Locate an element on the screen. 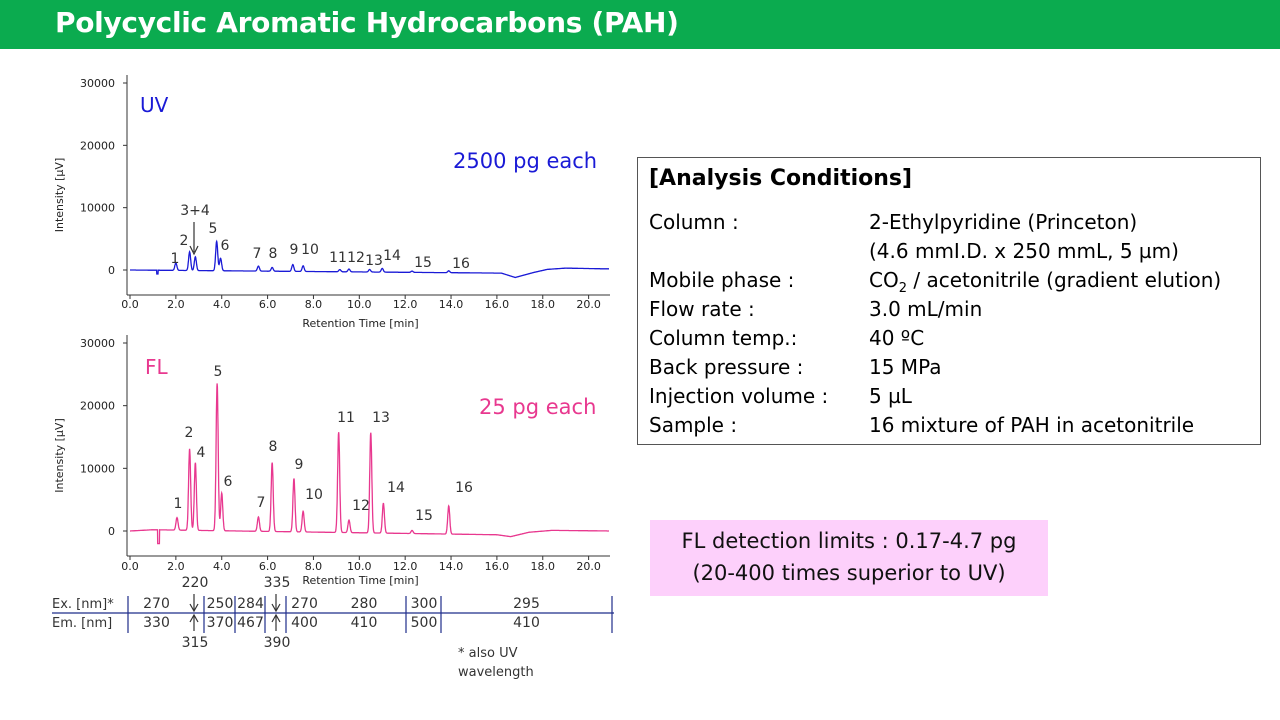  peak-label: 6 is located at coordinates (225, 246).